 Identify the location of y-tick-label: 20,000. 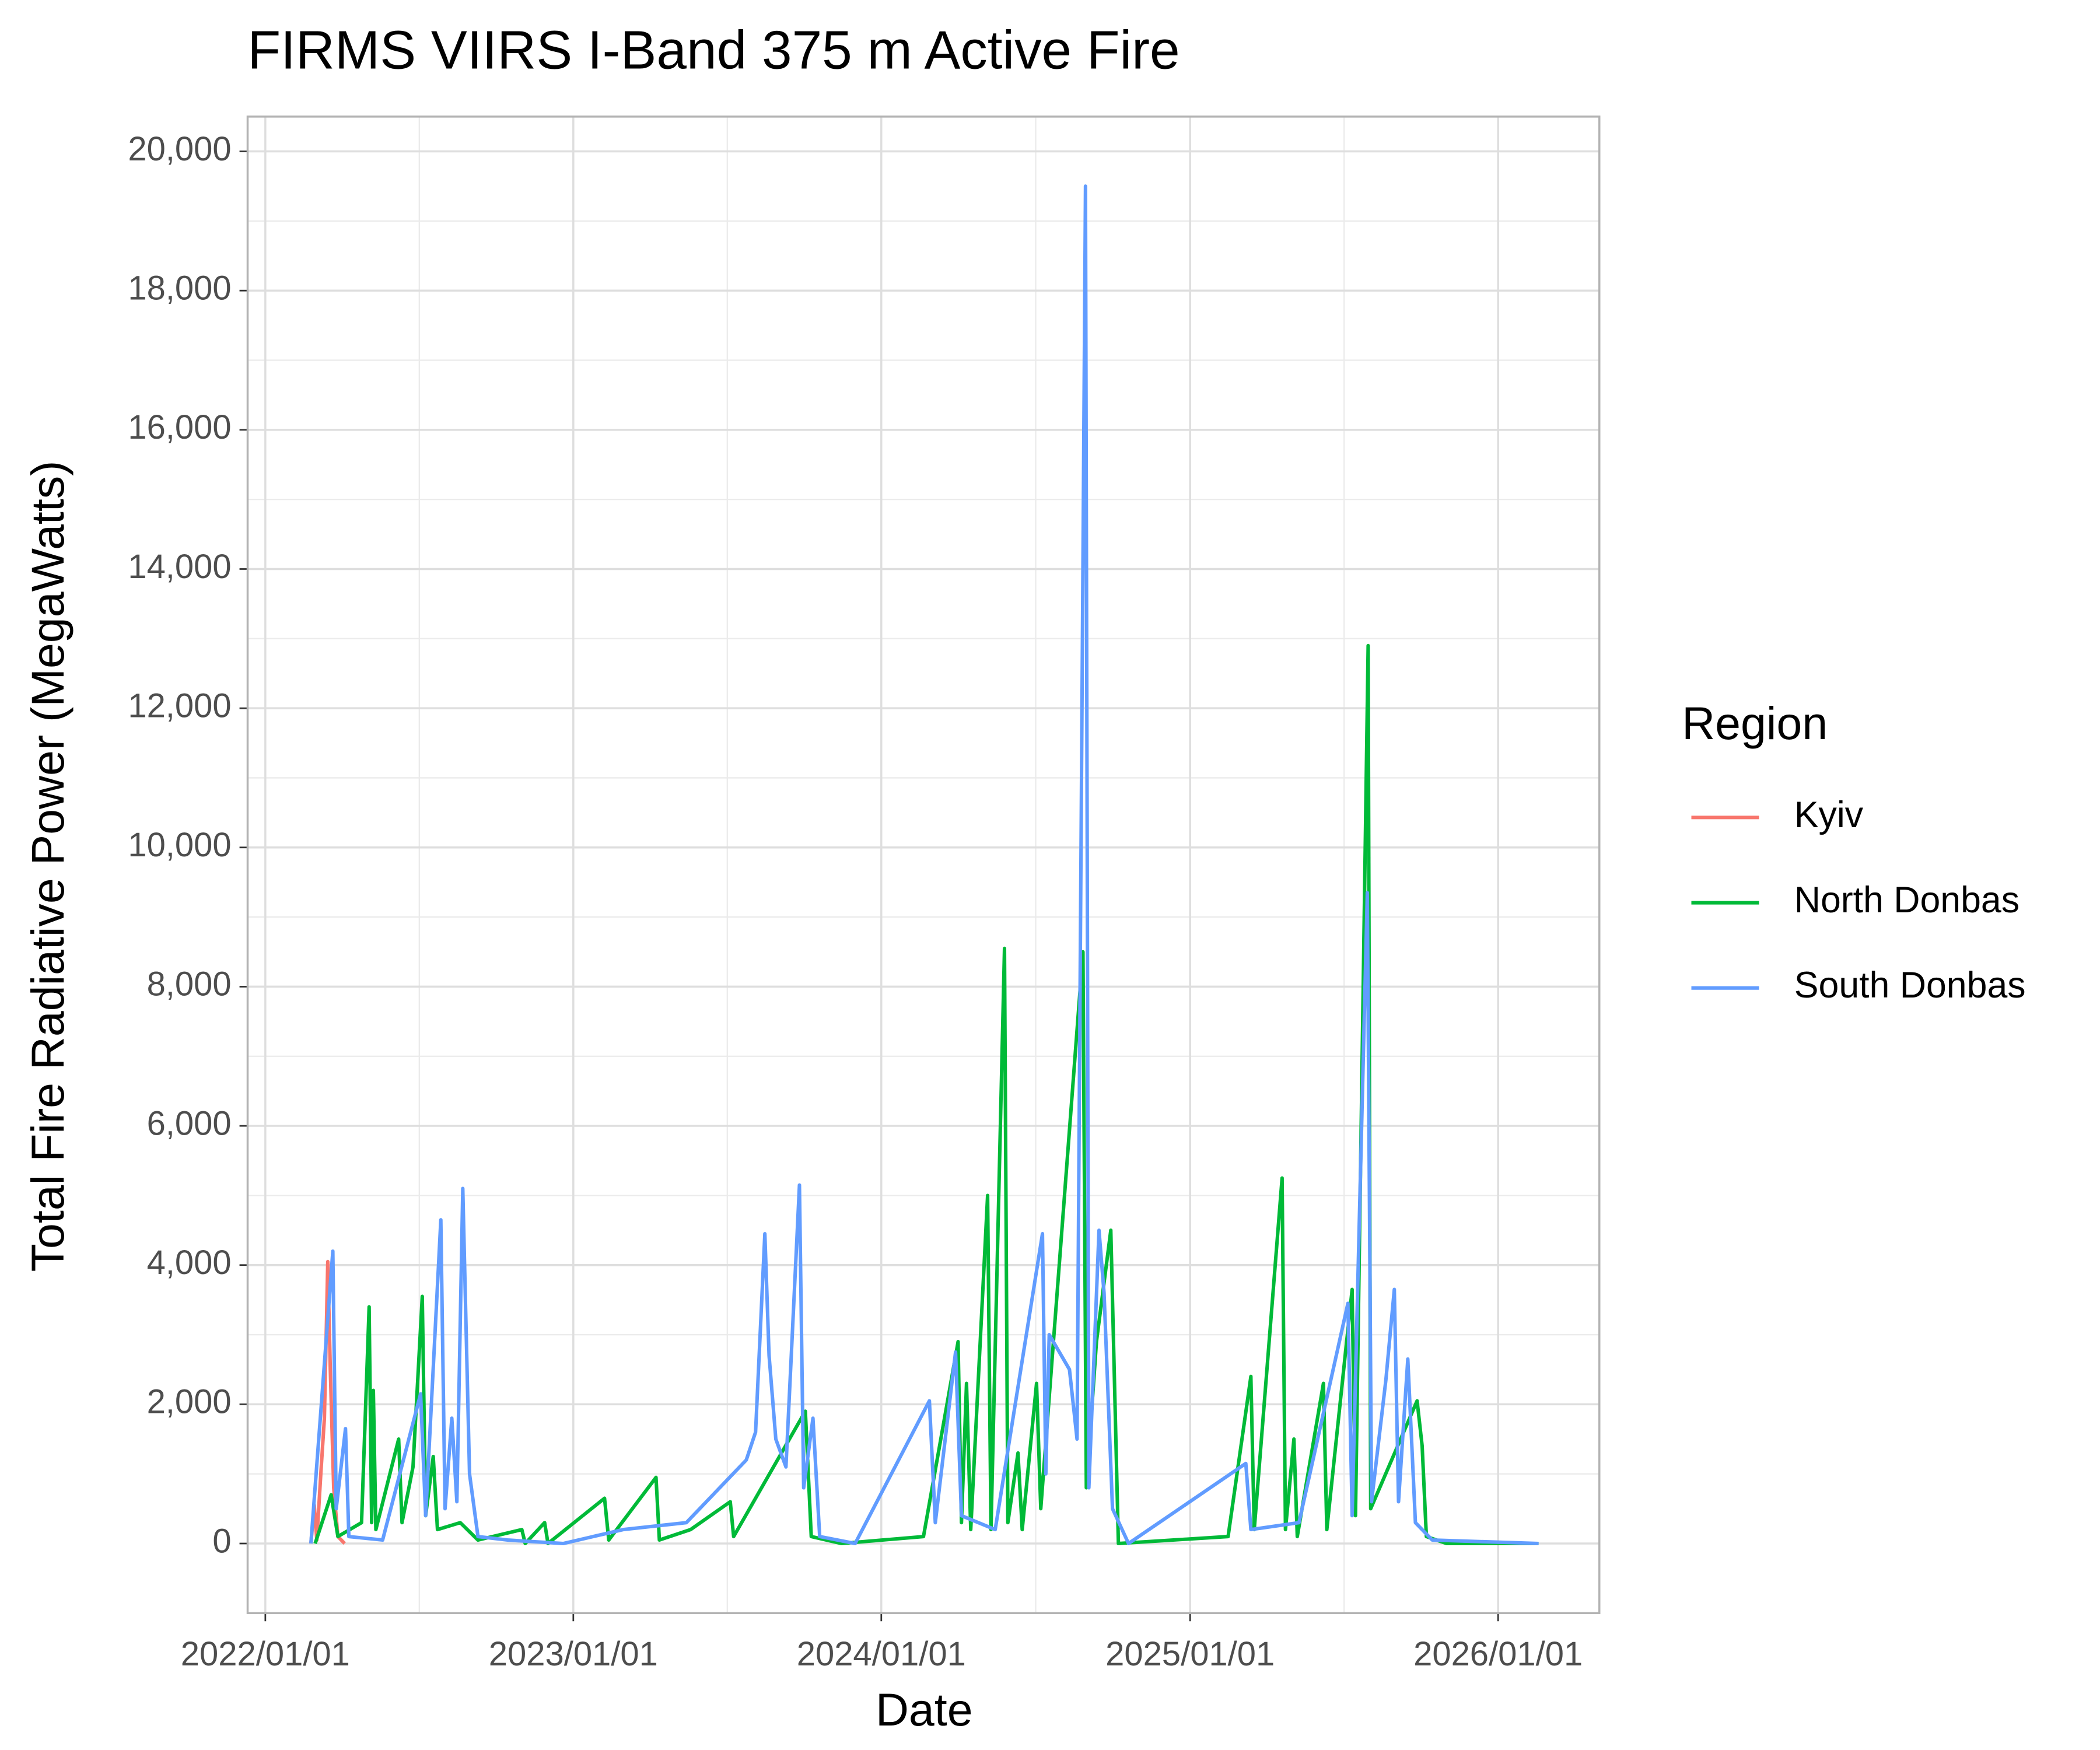
(180, 149).